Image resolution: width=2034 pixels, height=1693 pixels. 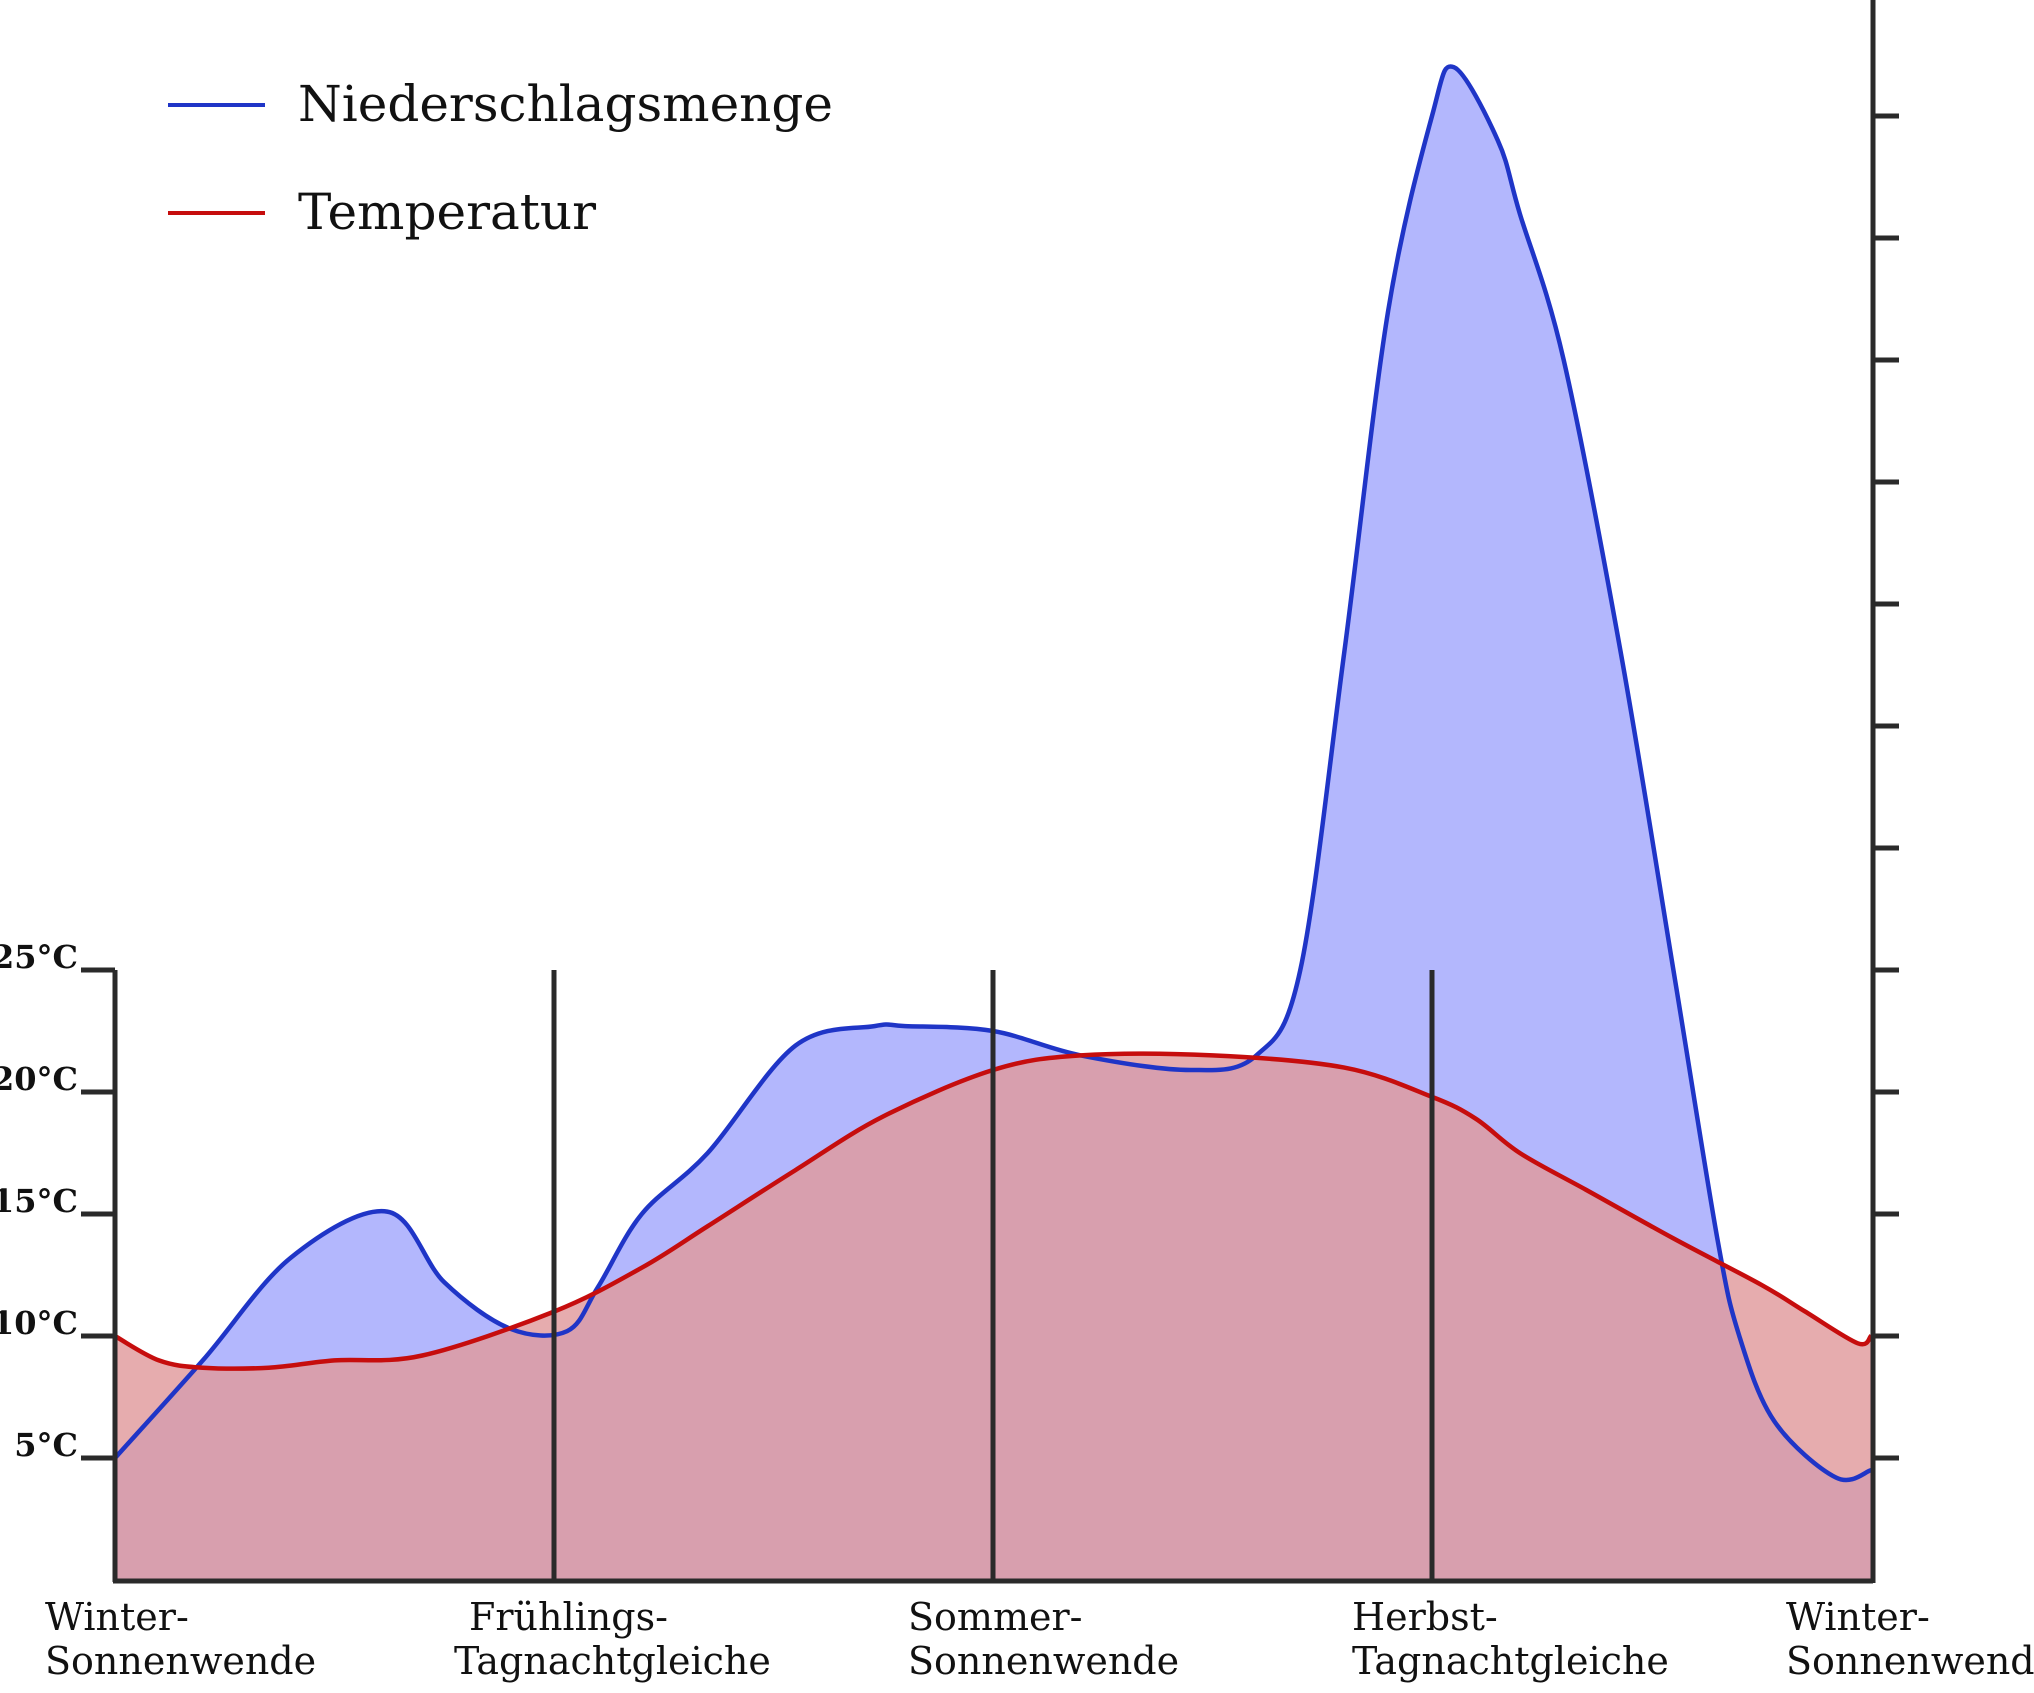 What do you see at coordinates (39, 1201) in the screenshot?
I see `y-tick-label: 15°C` at bounding box center [39, 1201].